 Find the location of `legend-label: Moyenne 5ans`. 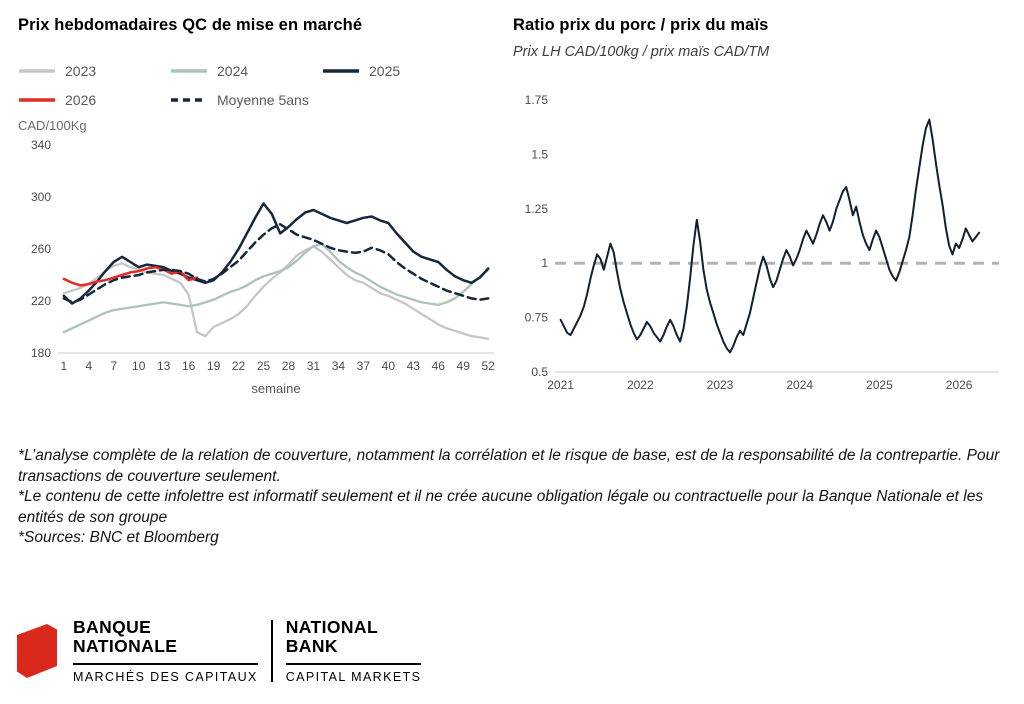

legend-label: Moyenne 5ans is located at coordinates (263, 100).